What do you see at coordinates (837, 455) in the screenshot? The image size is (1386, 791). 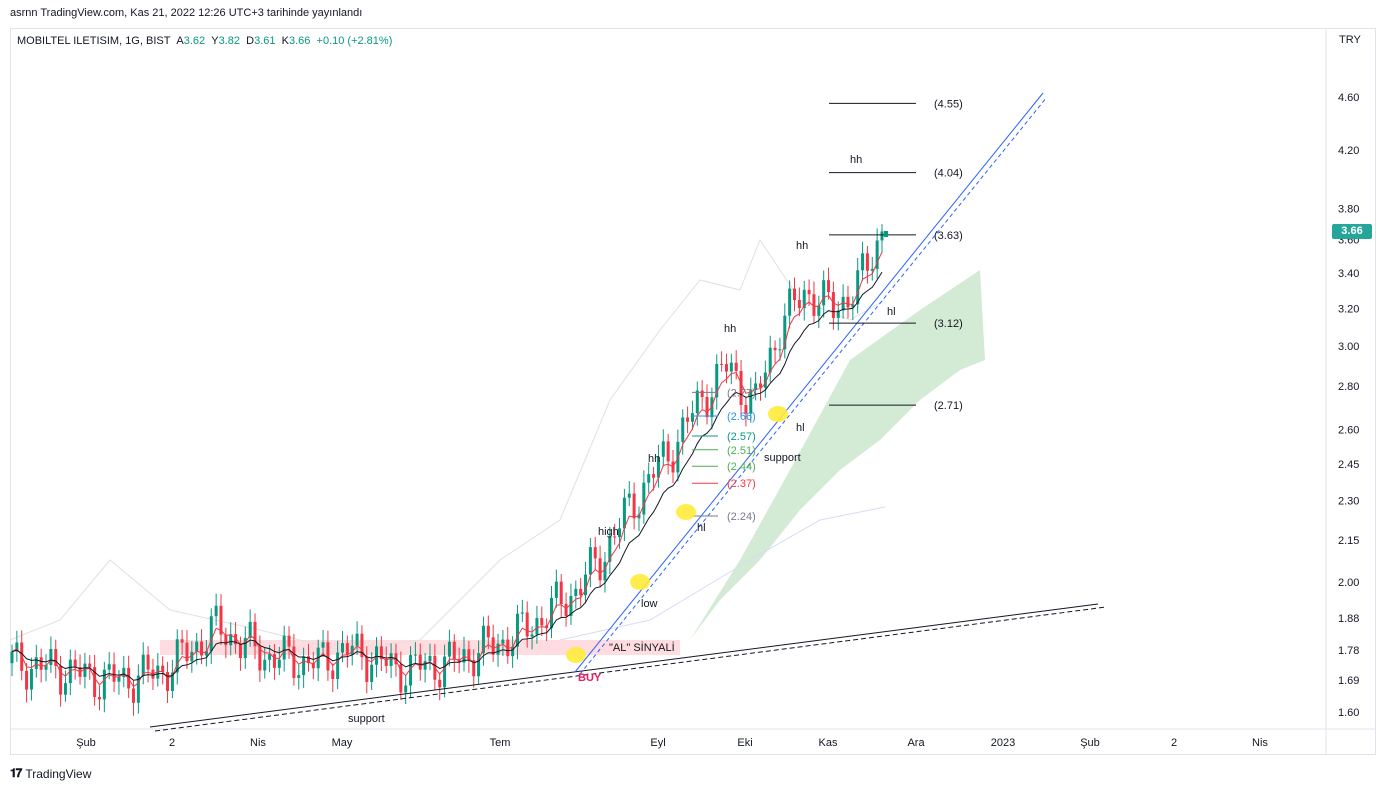 I see `ichimoku-cloud-bull` at bounding box center [837, 455].